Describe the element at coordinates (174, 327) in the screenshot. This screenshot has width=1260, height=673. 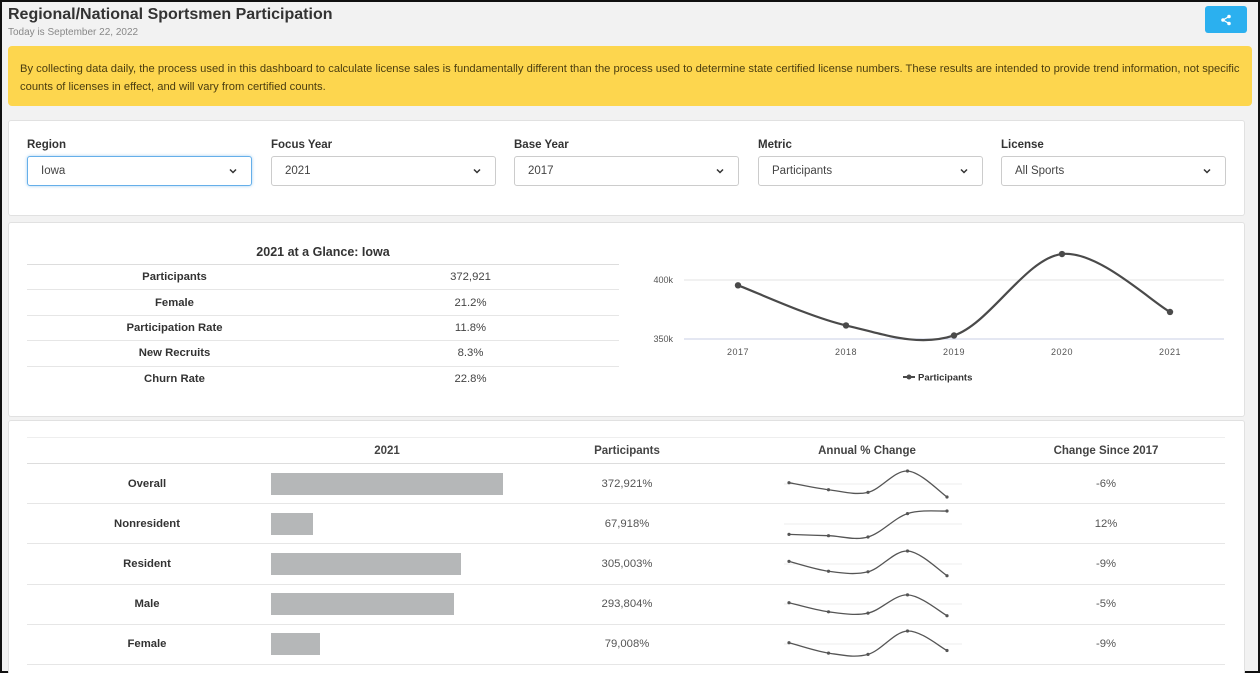
I see `glance-label: Participation Rate` at that location.